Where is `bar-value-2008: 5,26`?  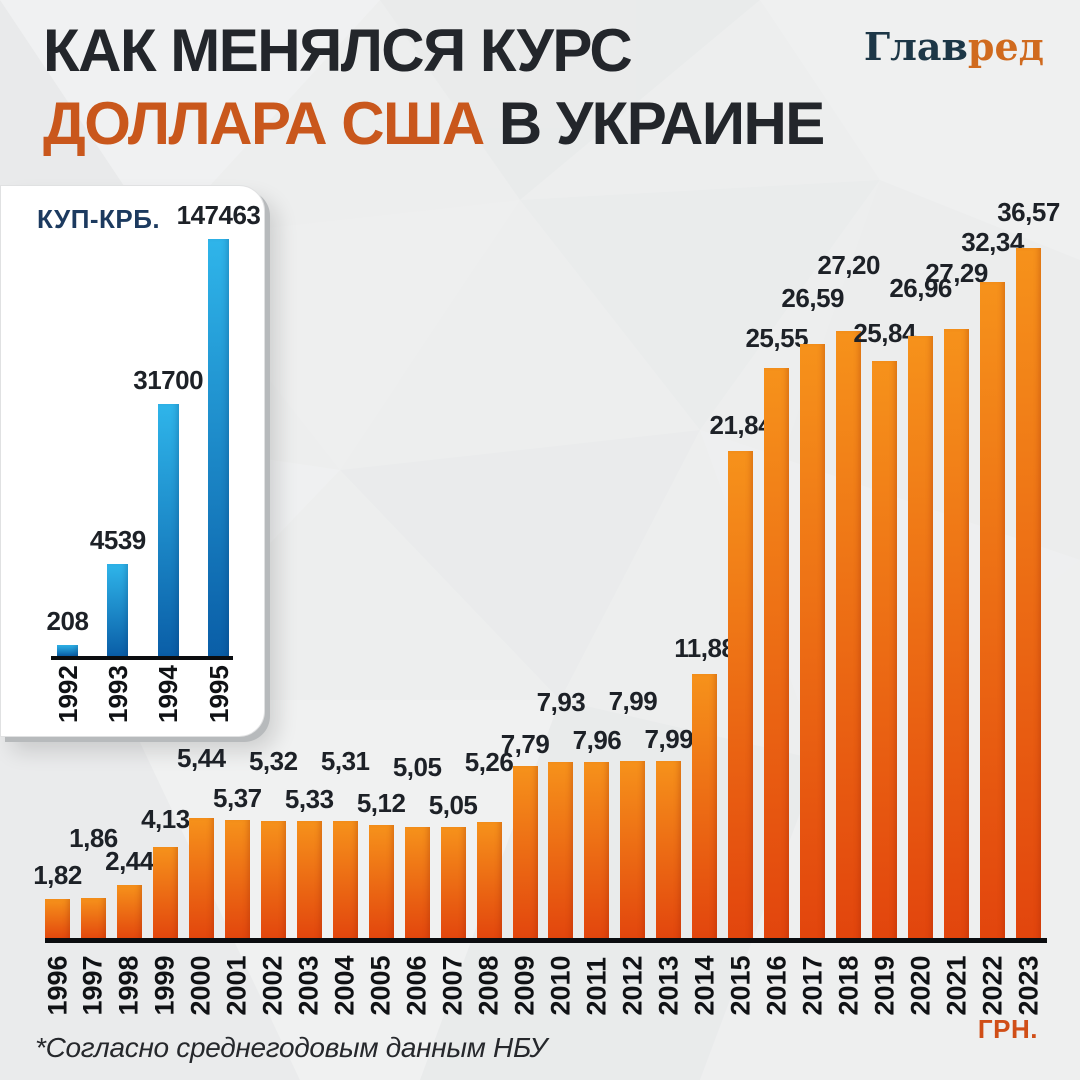
bar-value-2008: 5,26 is located at coordinates (489, 762).